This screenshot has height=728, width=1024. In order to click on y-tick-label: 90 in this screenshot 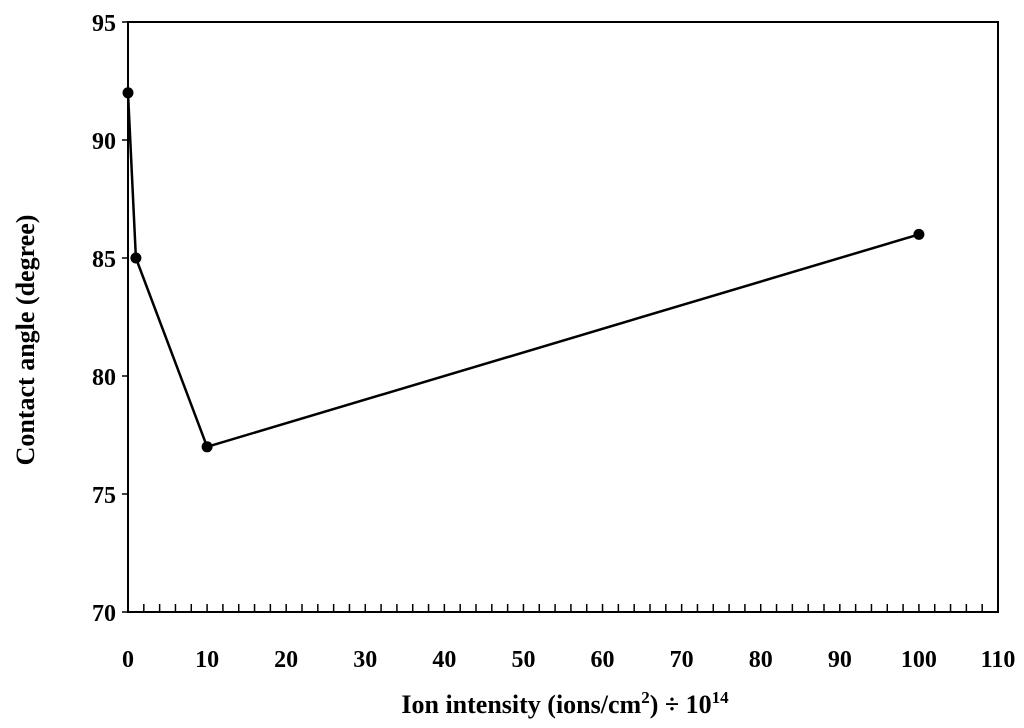, I will do `click(104, 142)`.